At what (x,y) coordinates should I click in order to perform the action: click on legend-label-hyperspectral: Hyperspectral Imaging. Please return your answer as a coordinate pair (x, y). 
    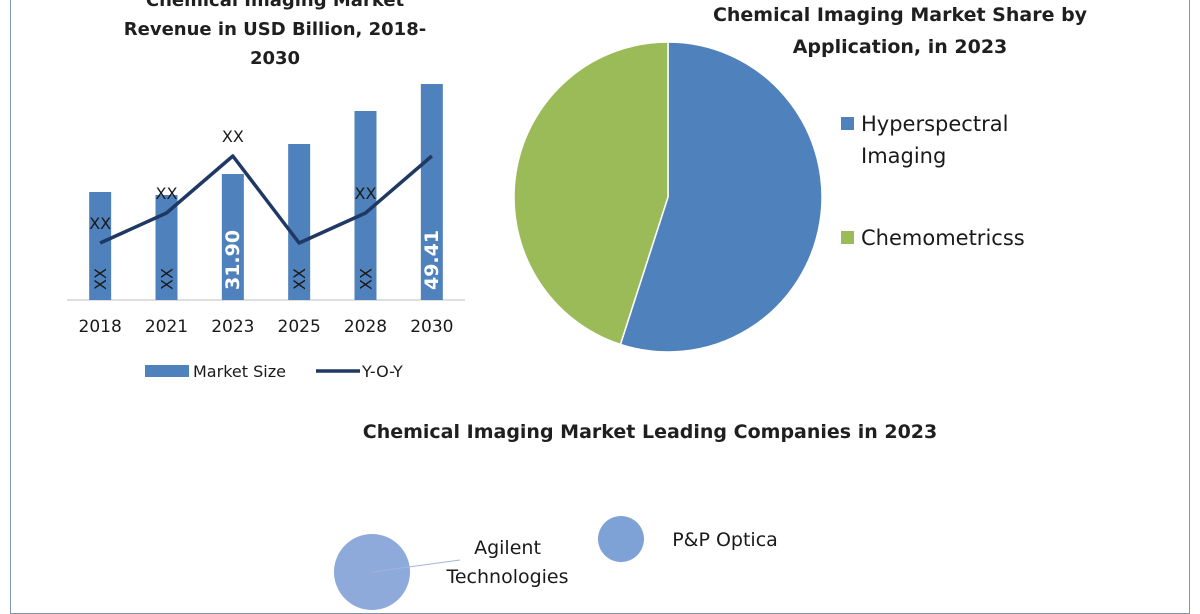
    Looking at the image, I should click on (935, 140).